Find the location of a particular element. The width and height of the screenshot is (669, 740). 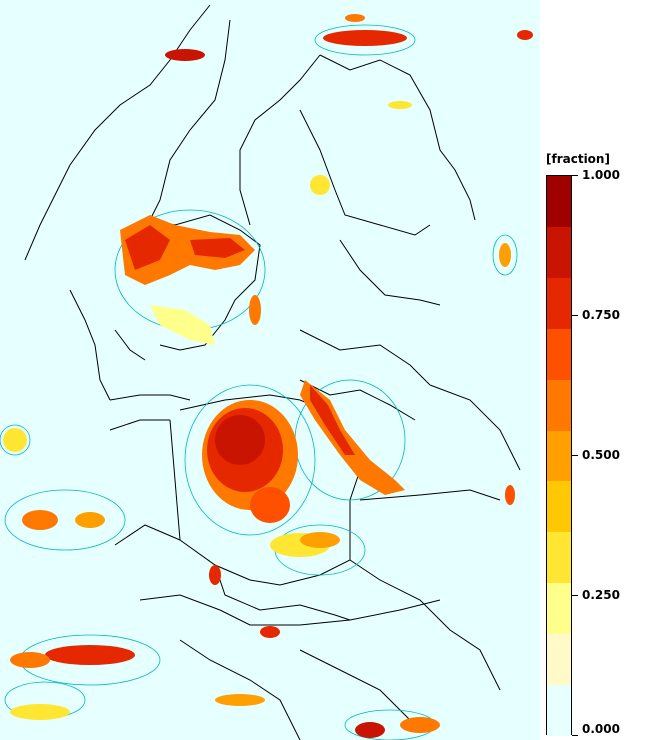

fraction-field-lithuania is located at coordinates (352, 437).